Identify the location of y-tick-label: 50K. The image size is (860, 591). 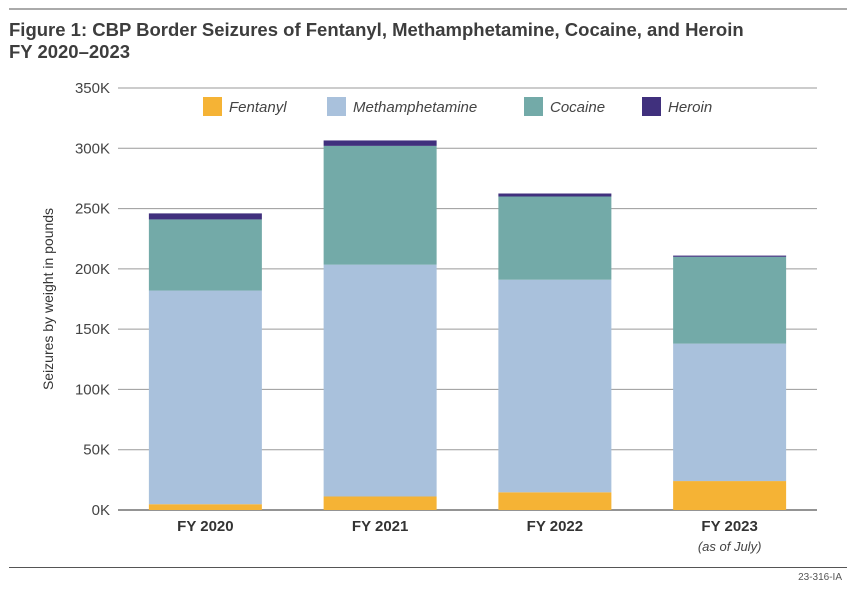
(96, 450).